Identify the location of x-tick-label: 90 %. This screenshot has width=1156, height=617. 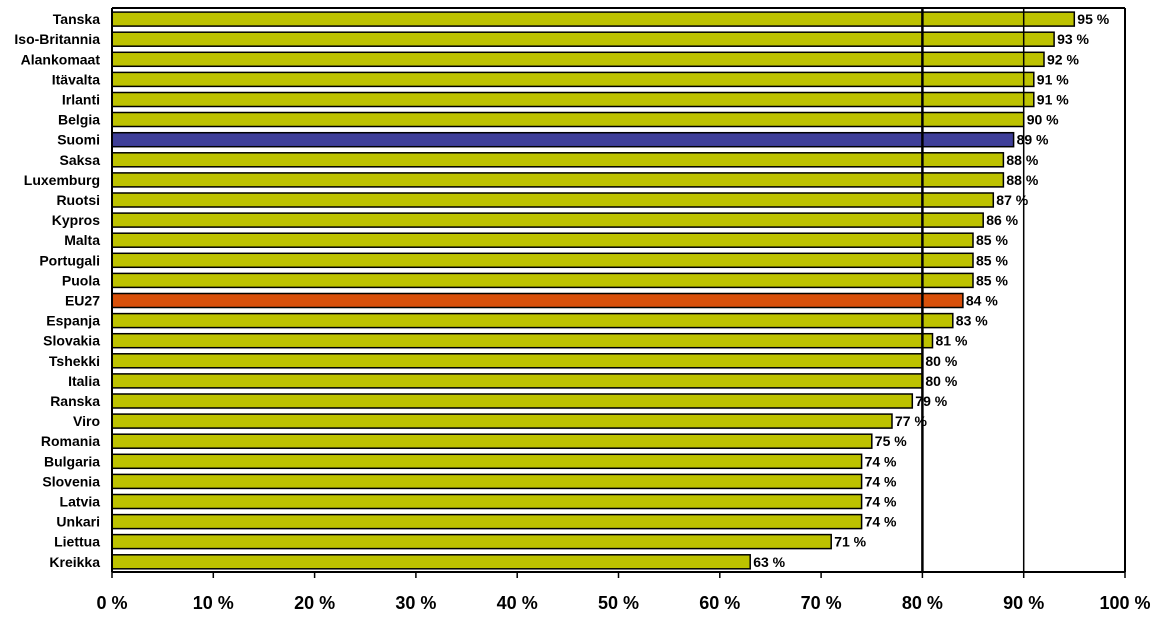
(1023, 603).